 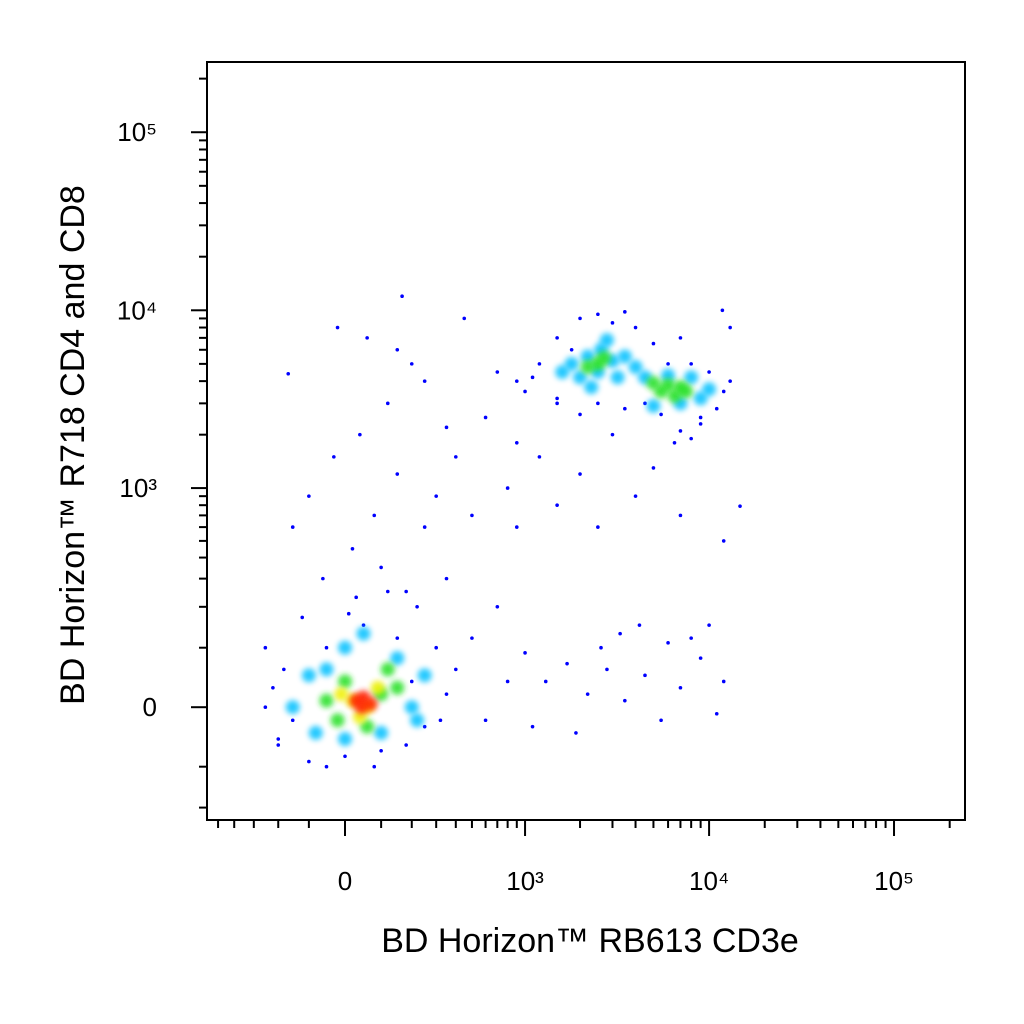 I want to click on x-tick-label: 10⁵, so click(x=894, y=881).